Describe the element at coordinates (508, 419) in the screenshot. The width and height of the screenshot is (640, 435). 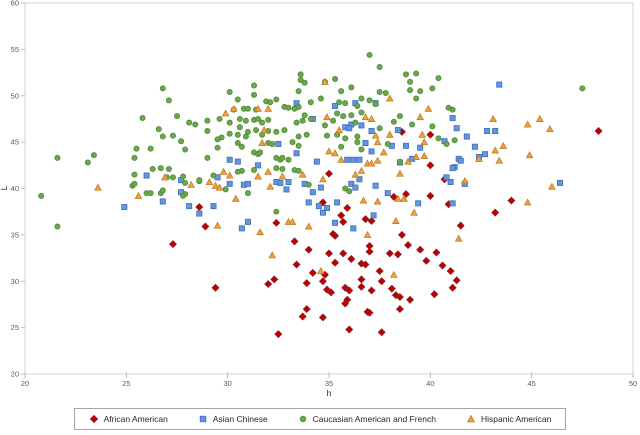
I see `legend-item: Hispanic American` at that location.